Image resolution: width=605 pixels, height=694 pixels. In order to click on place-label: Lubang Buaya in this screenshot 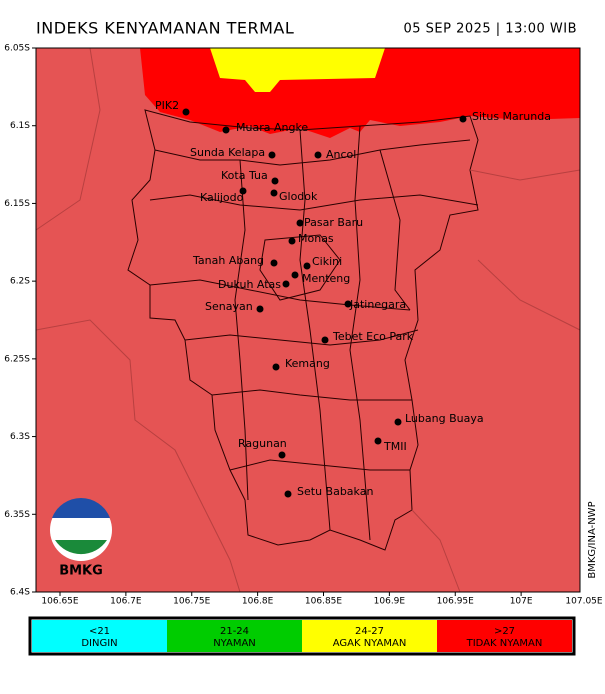, I will do `click(444, 418)`.